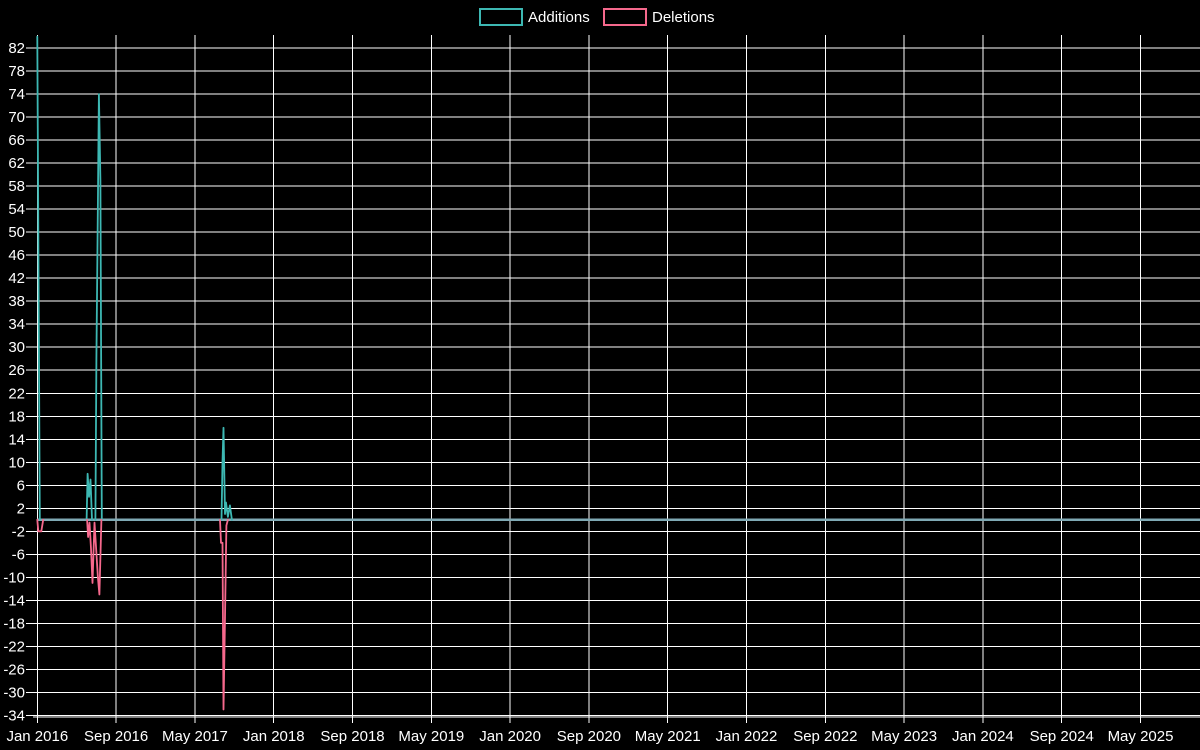 This screenshot has height=750, width=1200. I want to click on y-tick-label: -34, so click(14, 715).